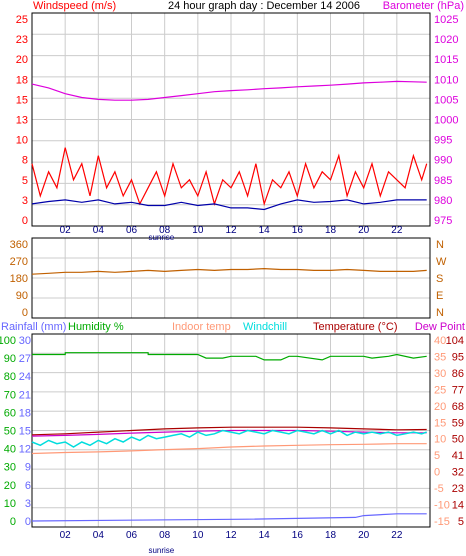 The image size is (466, 556). I want to click on barometer-tick-label: 980, so click(443, 201).